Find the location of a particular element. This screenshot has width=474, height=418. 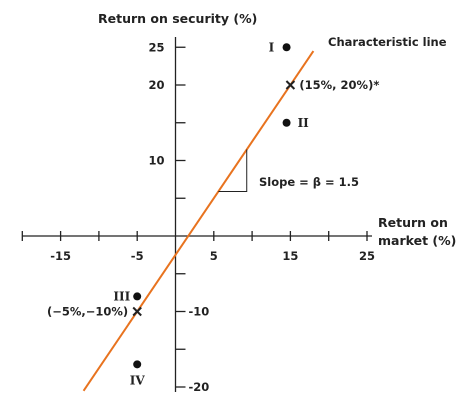

y-tick-label: -20 is located at coordinates (199, 387).